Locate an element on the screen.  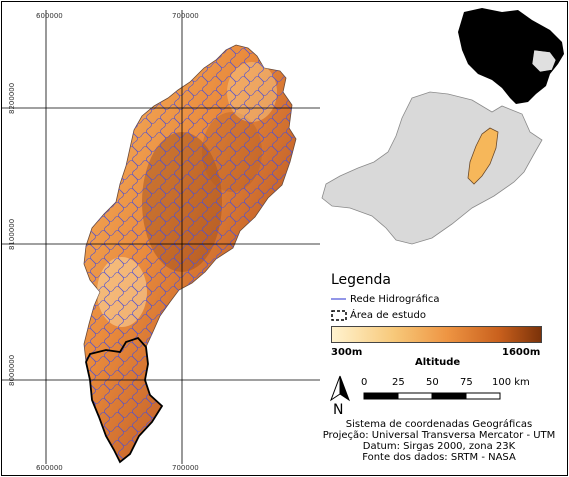
altitude-min-label: 300m is located at coordinates (347, 352).